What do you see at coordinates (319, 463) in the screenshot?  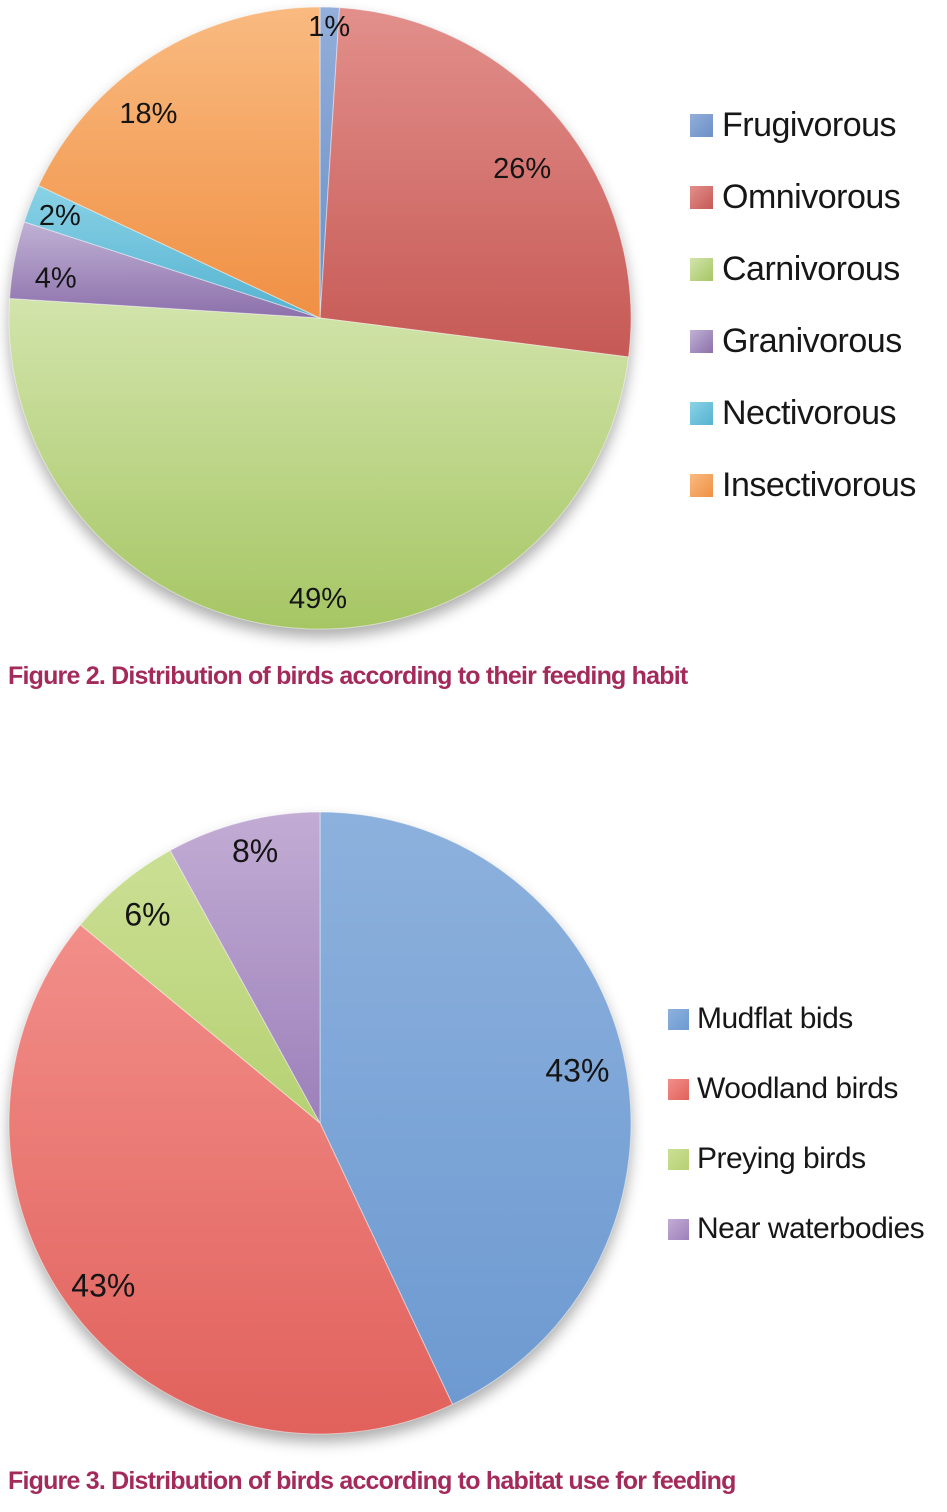 I see `pie-slice-carnivorous` at bounding box center [319, 463].